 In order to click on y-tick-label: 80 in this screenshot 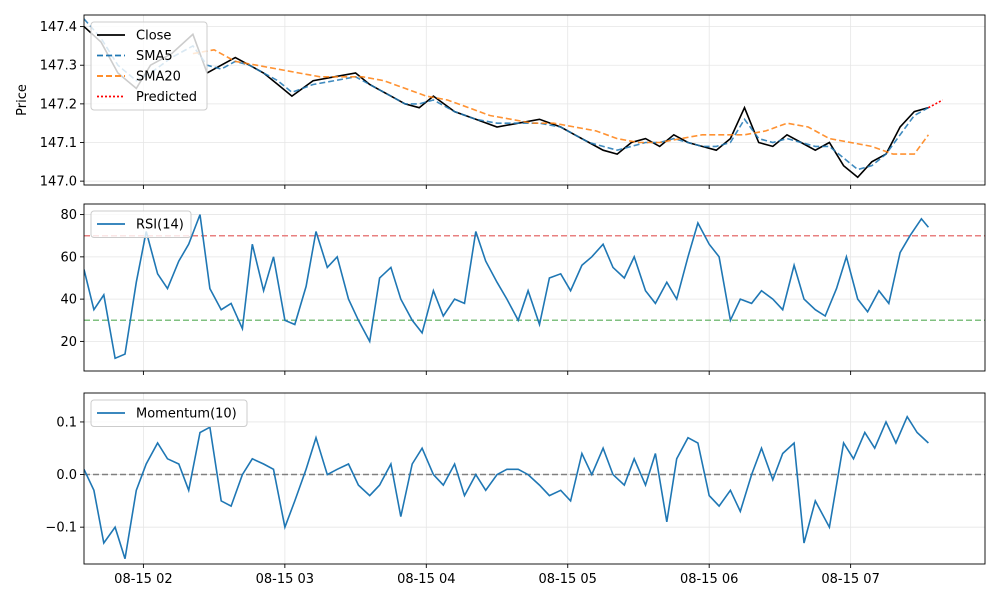, I will do `click(68, 215)`.